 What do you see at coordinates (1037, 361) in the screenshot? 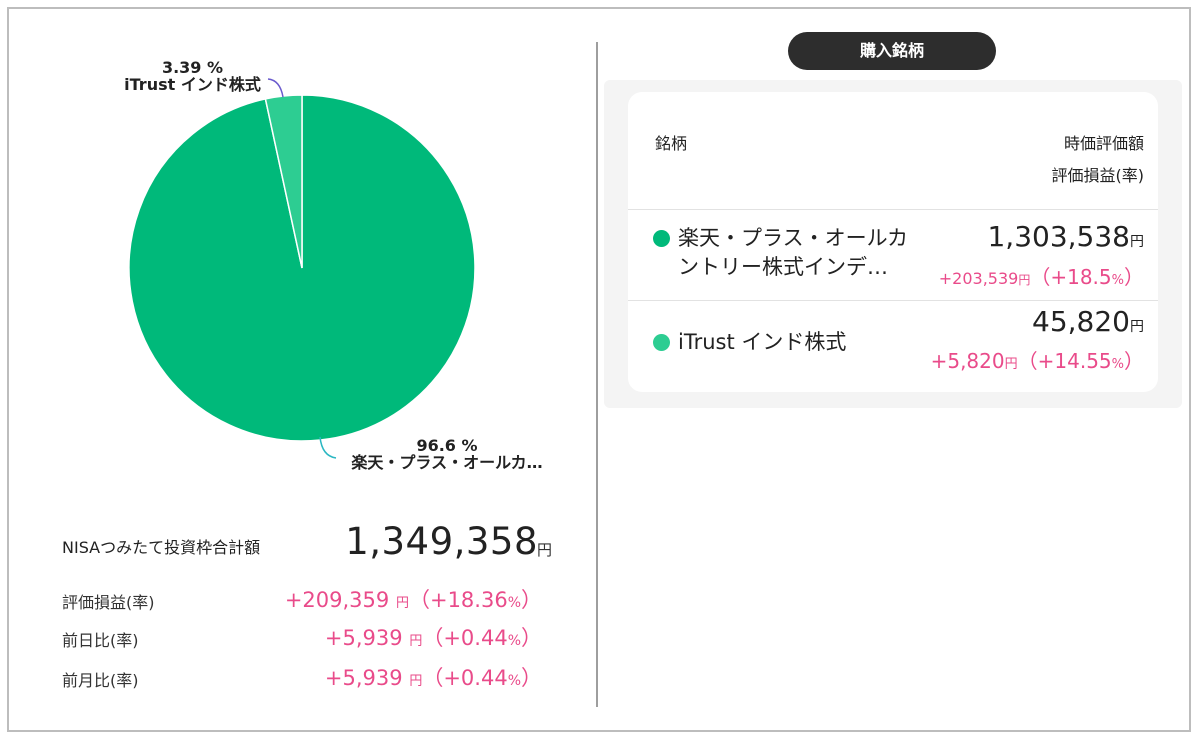
I see `fund-gain: +5,820円（+14.55%）` at bounding box center [1037, 361].